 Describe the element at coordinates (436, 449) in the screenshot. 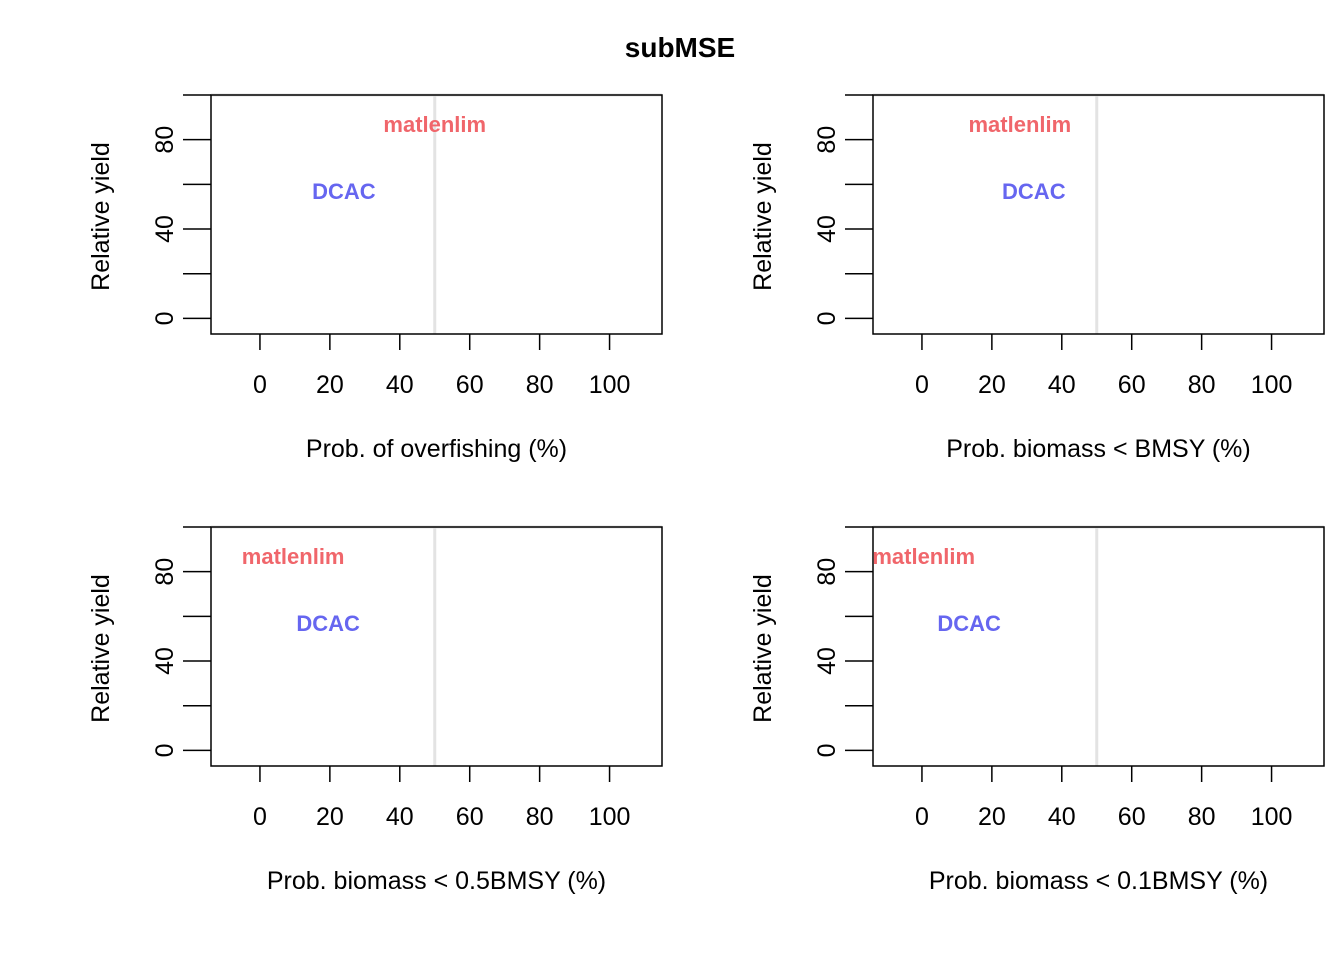

I see `x-axis-label: Prob. of overfishing (%)` at that location.